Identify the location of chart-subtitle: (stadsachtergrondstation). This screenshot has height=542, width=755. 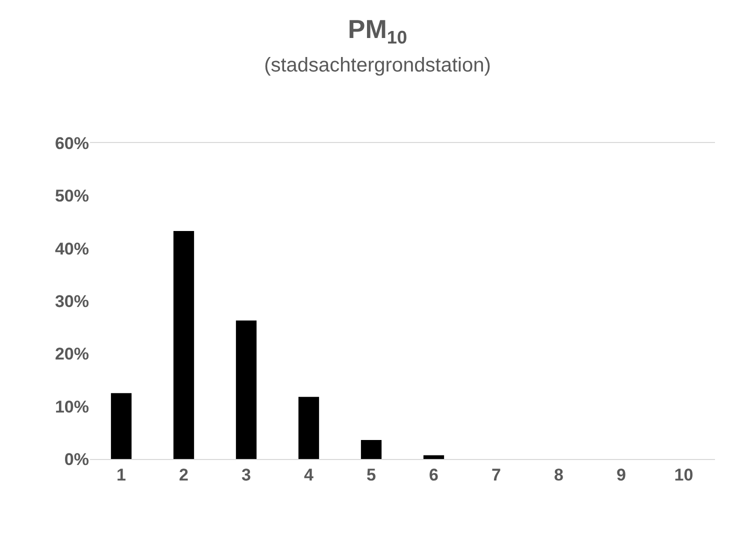
(377, 65).